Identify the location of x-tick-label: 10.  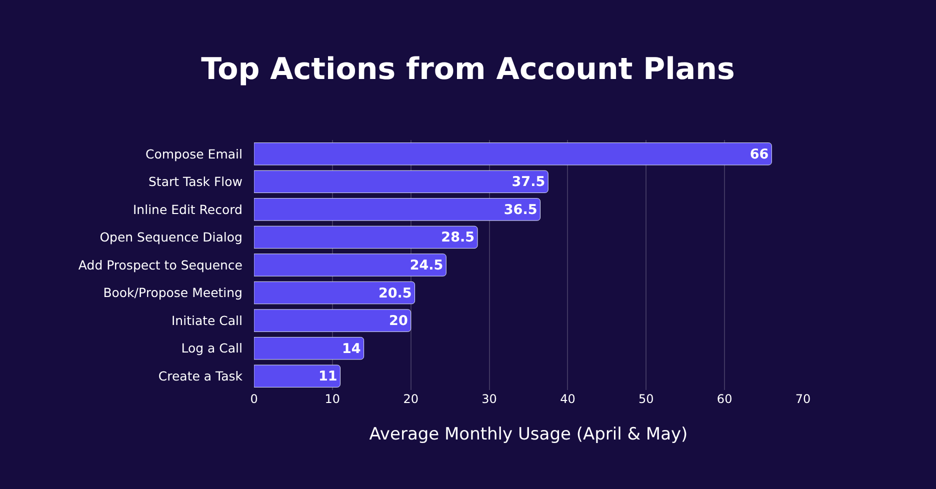
(332, 399).